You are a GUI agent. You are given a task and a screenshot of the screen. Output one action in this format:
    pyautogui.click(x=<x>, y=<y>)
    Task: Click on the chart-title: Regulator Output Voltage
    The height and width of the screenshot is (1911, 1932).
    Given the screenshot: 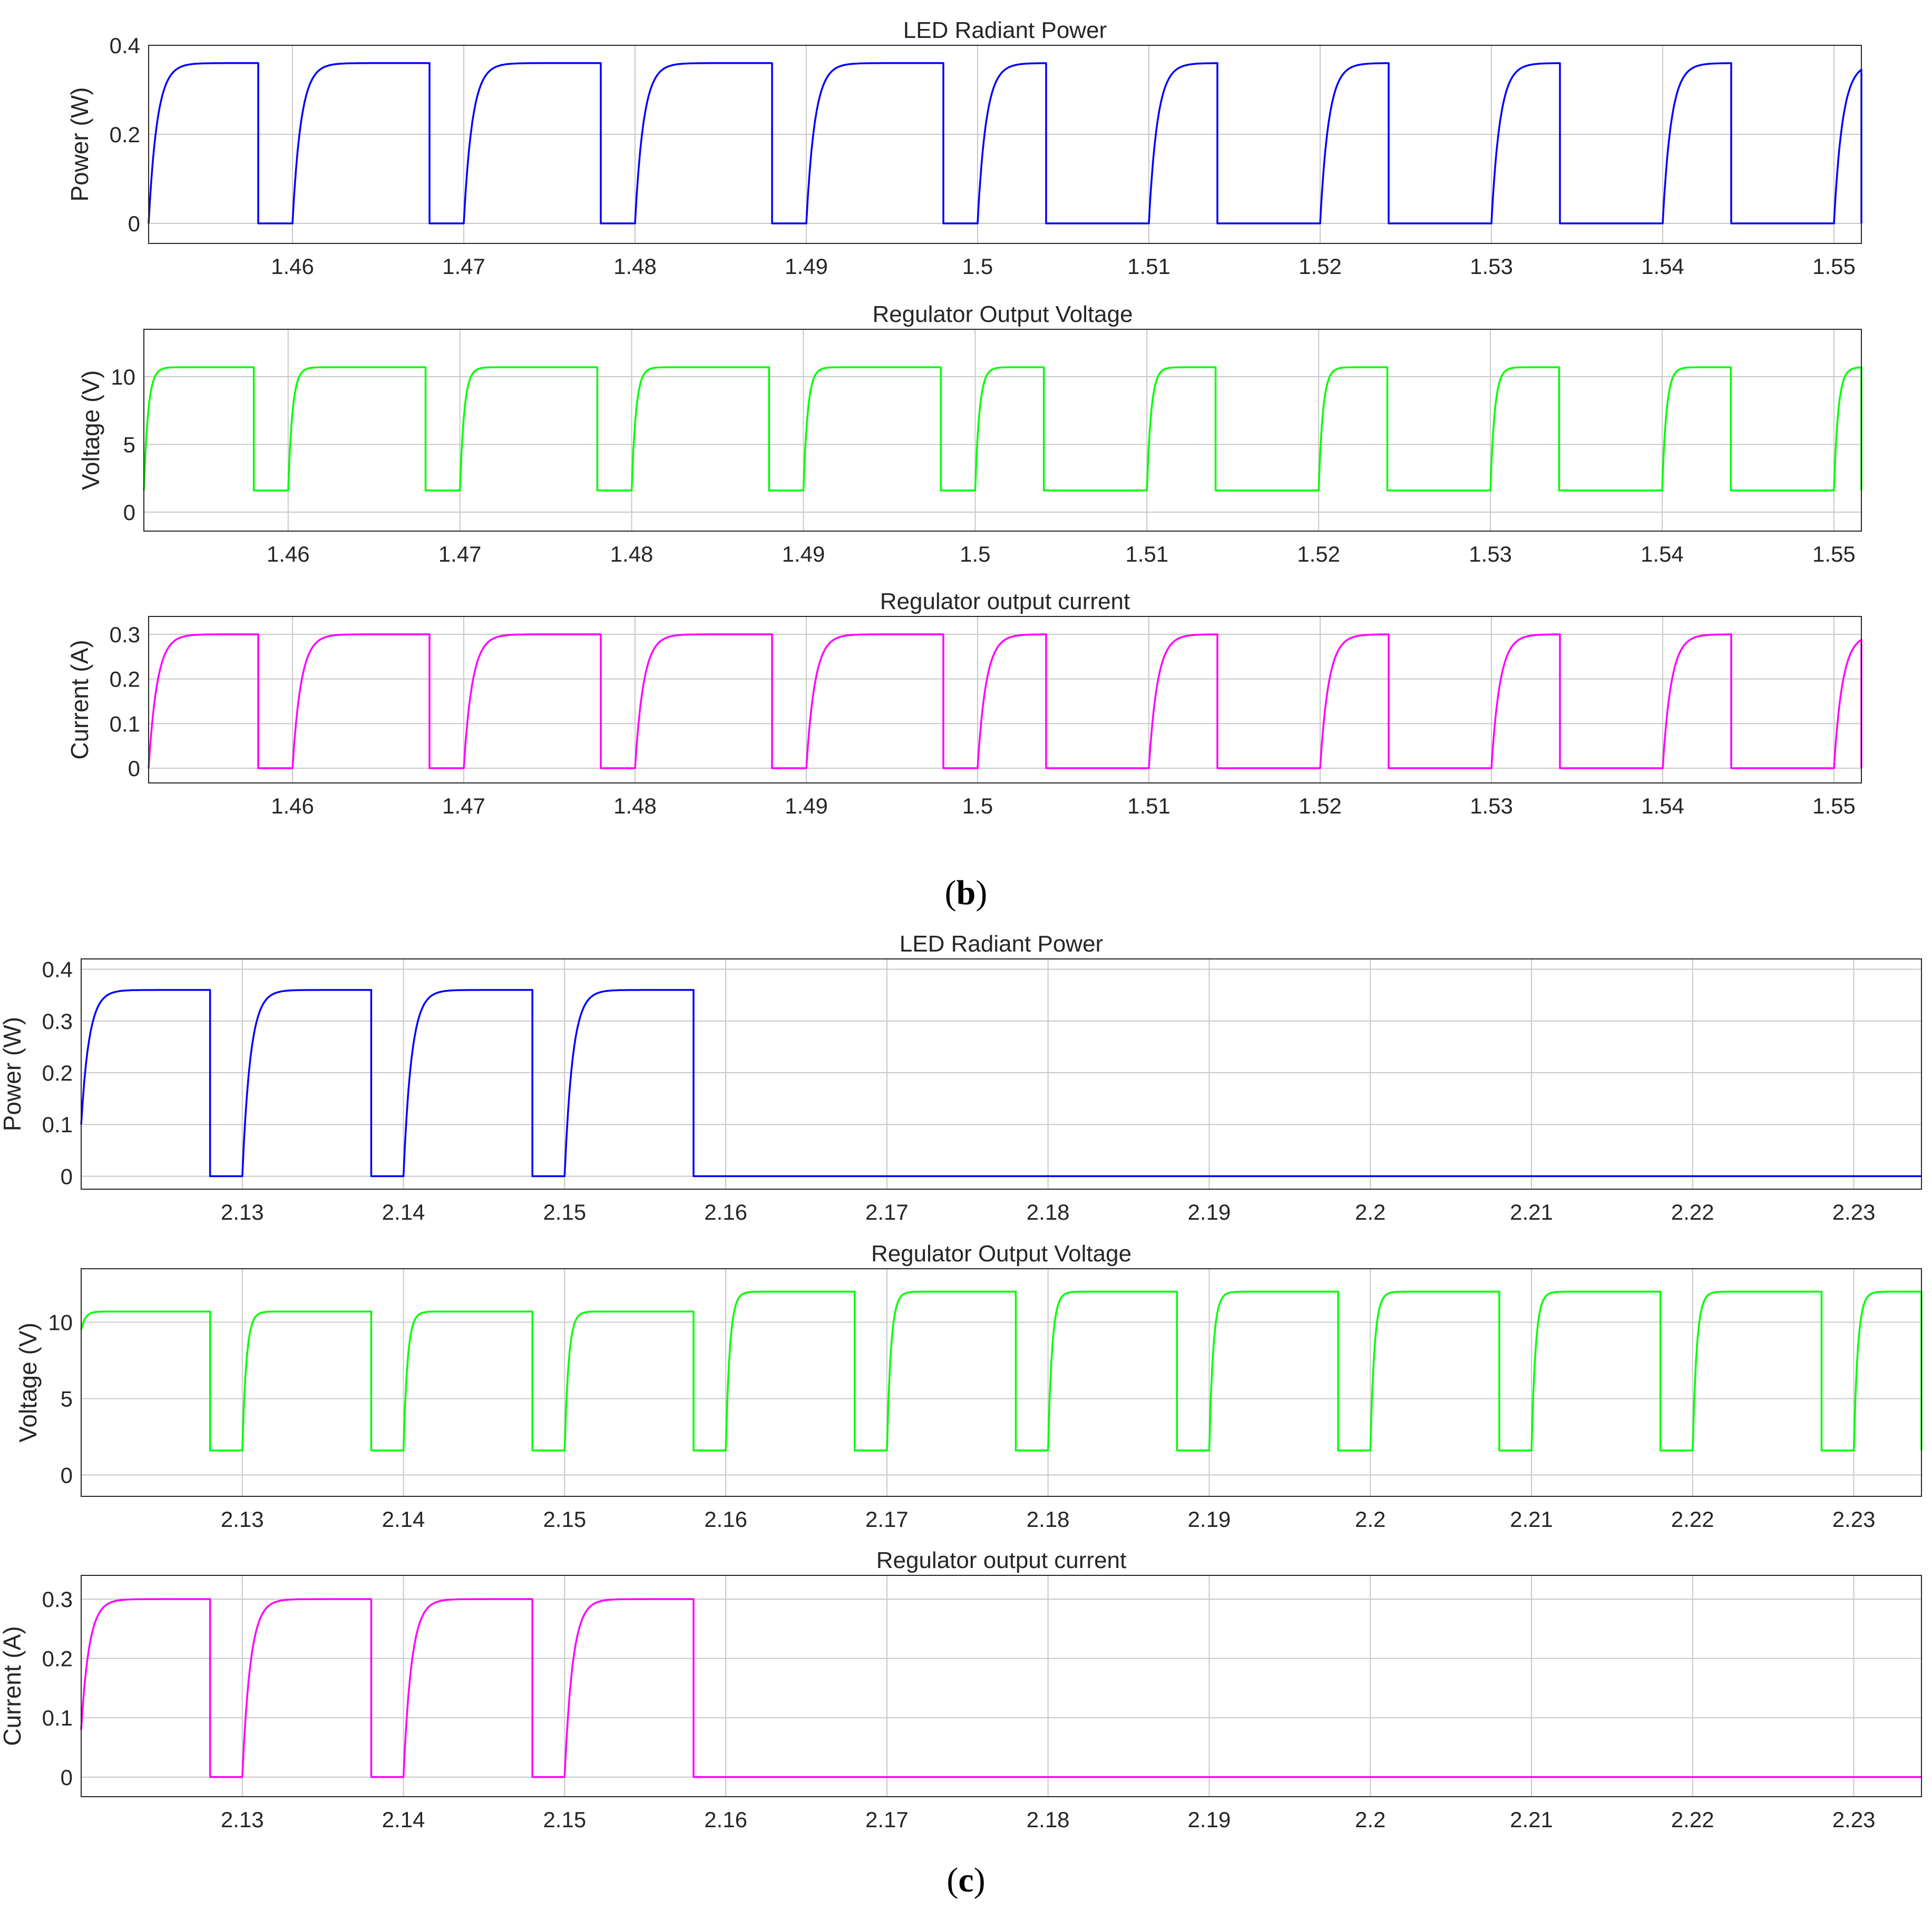 What is the action you would take?
    pyautogui.click(x=1002, y=314)
    